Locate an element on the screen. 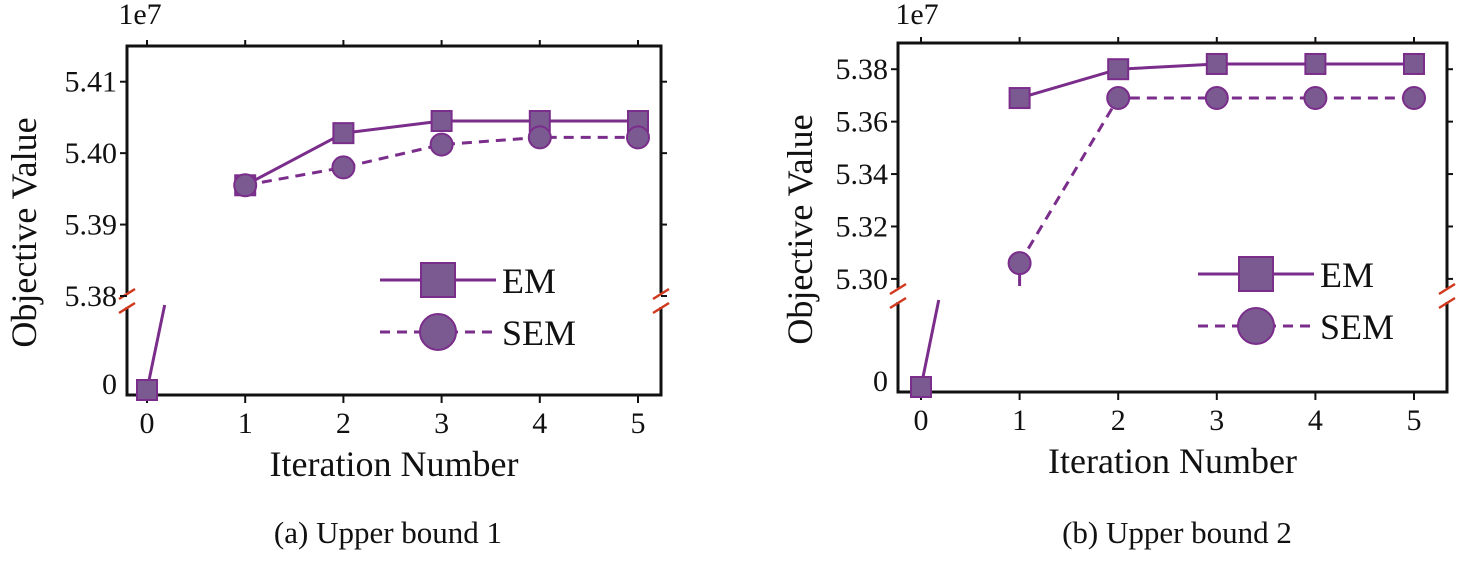 The image size is (1462, 564). y-tick-label: 5.36 is located at coordinates (862, 122).